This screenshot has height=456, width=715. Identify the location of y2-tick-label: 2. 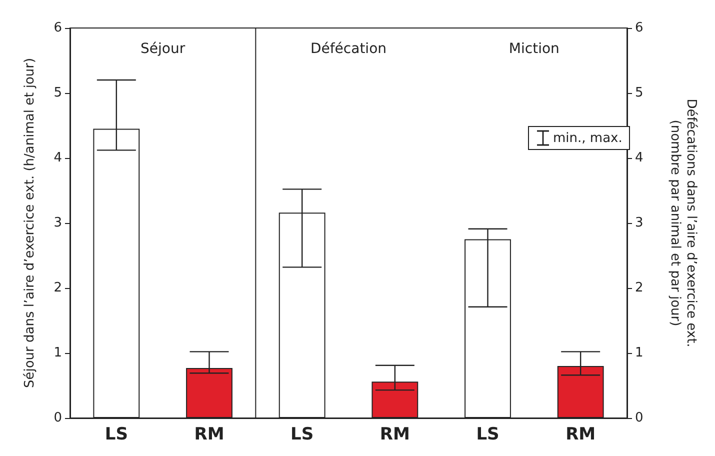
(639, 288).